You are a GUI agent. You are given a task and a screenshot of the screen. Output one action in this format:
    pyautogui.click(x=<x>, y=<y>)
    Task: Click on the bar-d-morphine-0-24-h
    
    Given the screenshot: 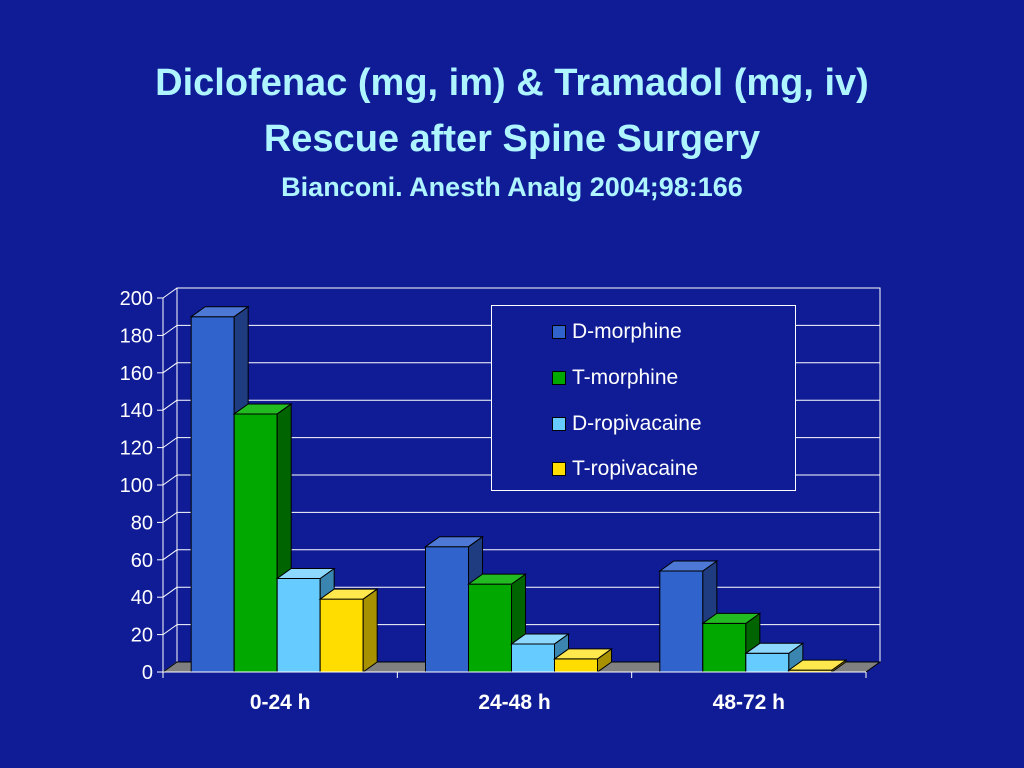 What is the action you would take?
    pyautogui.click(x=219, y=489)
    